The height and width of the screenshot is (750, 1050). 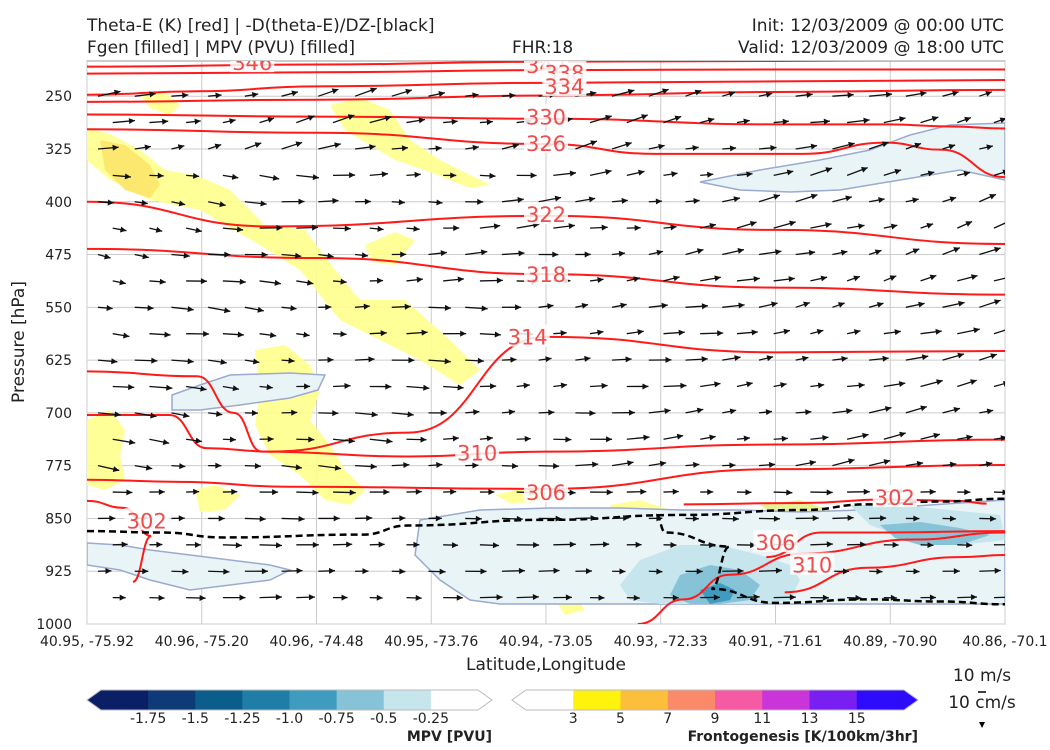 What do you see at coordinates (289, 719) in the screenshot?
I see `colorbar-tick-label: -1.0` at bounding box center [289, 719].